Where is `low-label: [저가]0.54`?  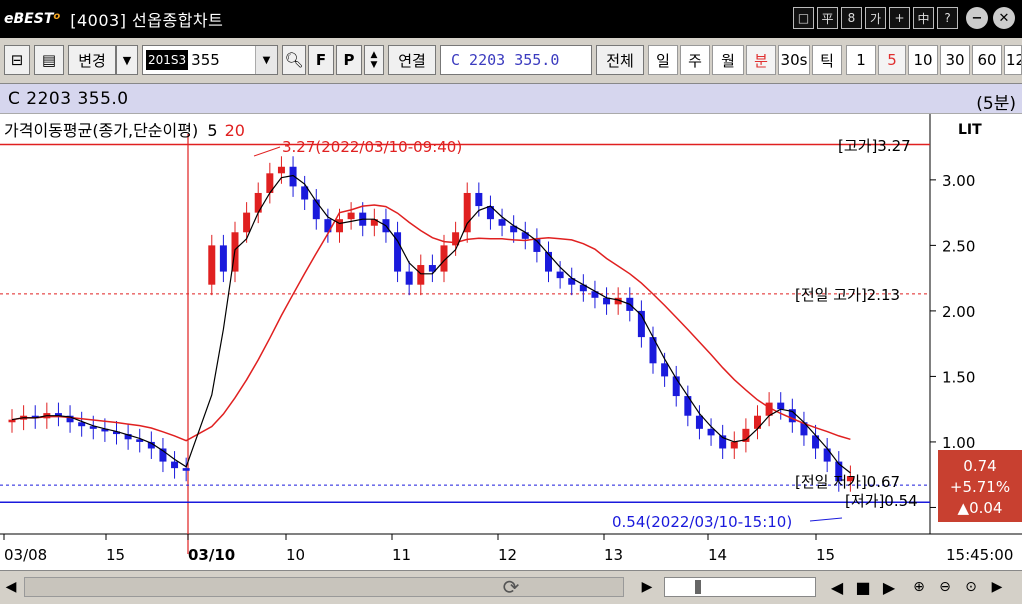 low-label: [저가]0.54 is located at coordinates (881, 501).